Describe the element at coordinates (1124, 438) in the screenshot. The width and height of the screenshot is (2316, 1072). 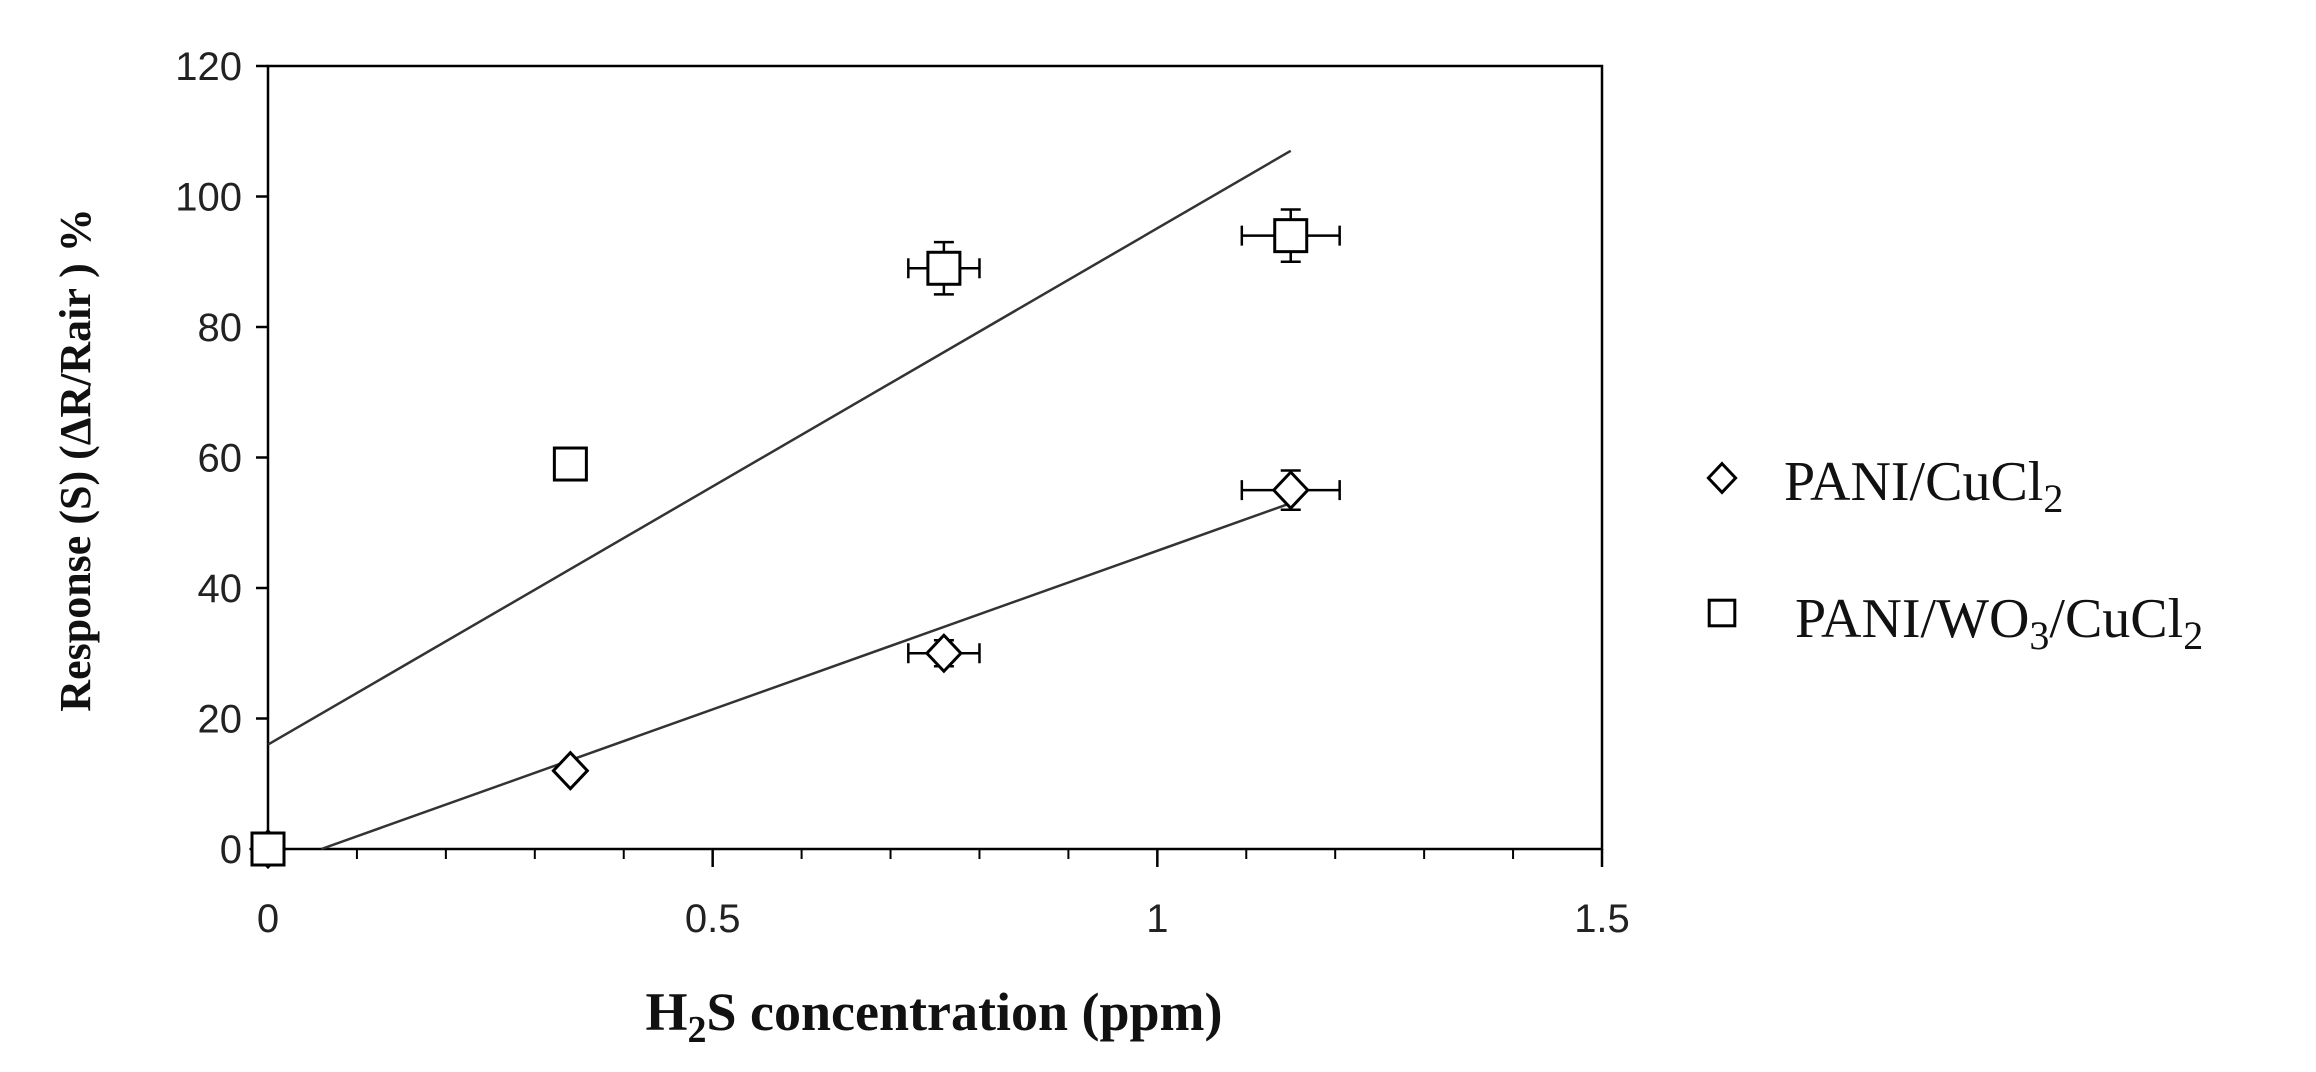
I see `error-bars` at that location.